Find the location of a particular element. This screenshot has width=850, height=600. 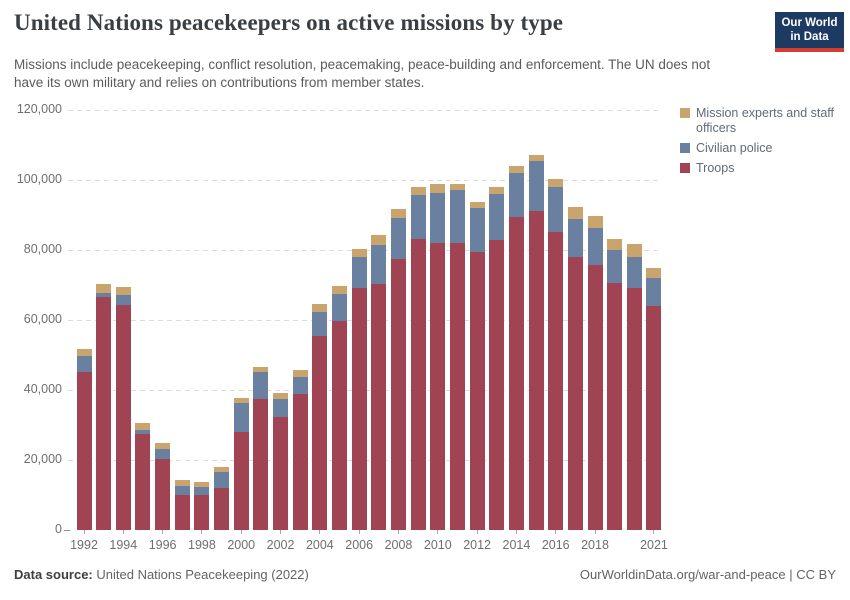

bar-2014 is located at coordinates (516, 348).